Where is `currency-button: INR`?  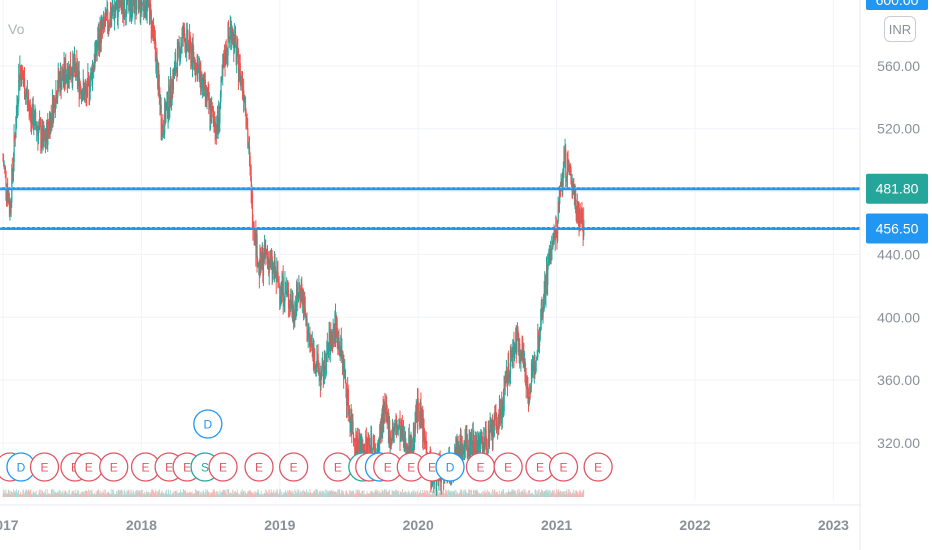
currency-button: INR is located at coordinates (900, 29).